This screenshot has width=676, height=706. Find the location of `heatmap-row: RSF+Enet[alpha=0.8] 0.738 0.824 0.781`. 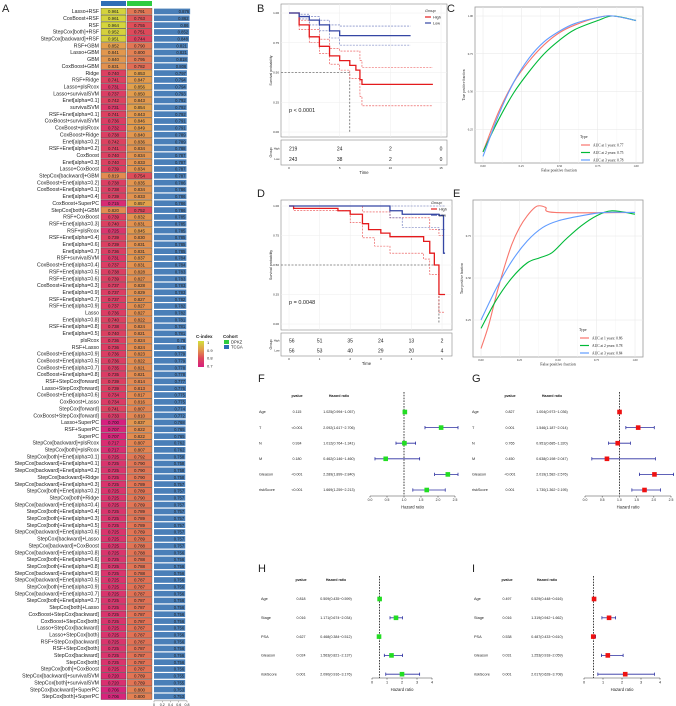

heatmap-row: RSF+Enet[alpha=0.8] 0.738 0.824 0.781 is located at coordinates (118, 326).